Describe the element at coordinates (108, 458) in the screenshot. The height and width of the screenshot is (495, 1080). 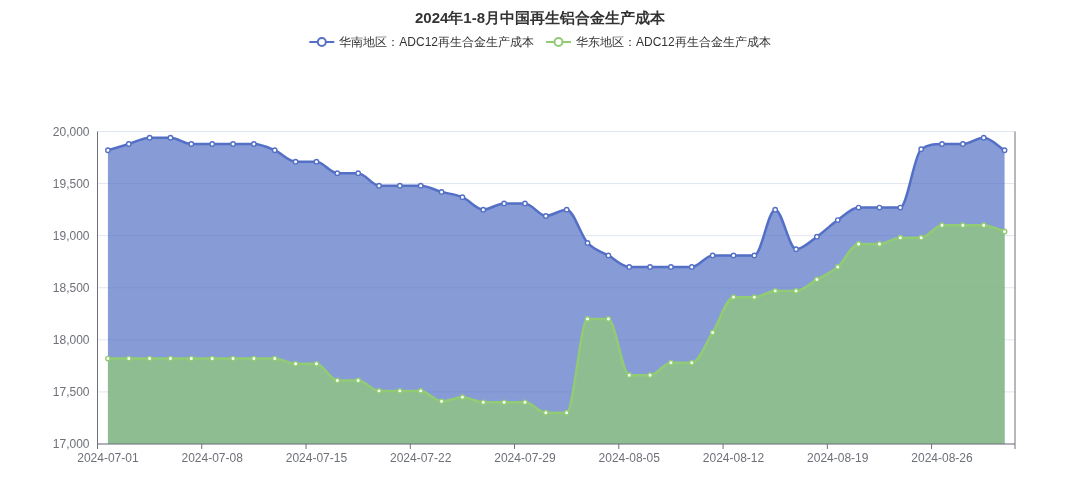
I see `x-tick-label: 2024-07-01` at that location.